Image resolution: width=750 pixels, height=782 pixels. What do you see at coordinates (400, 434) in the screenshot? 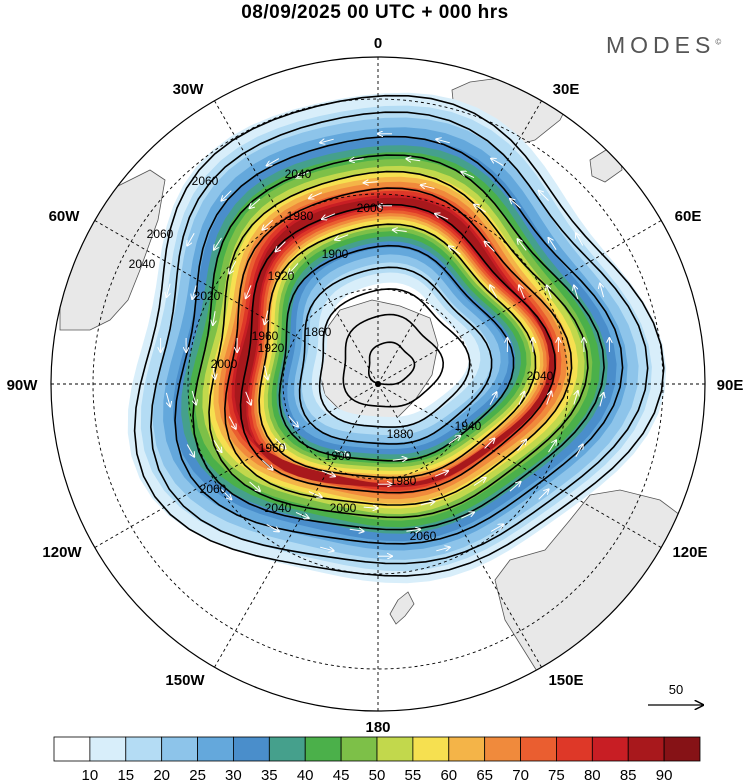
I see `contour-label: 1880` at bounding box center [400, 434].